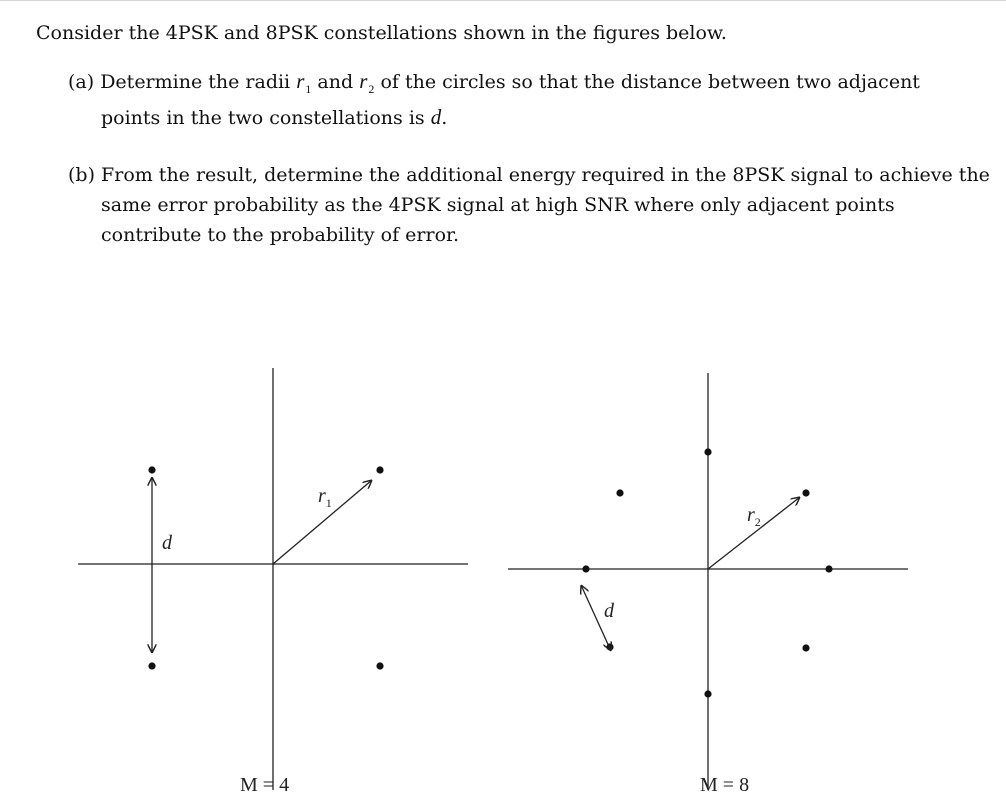 This screenshot has width=1006, height=811. I want to click on m8-caption: M = 8, so click(724, 785).